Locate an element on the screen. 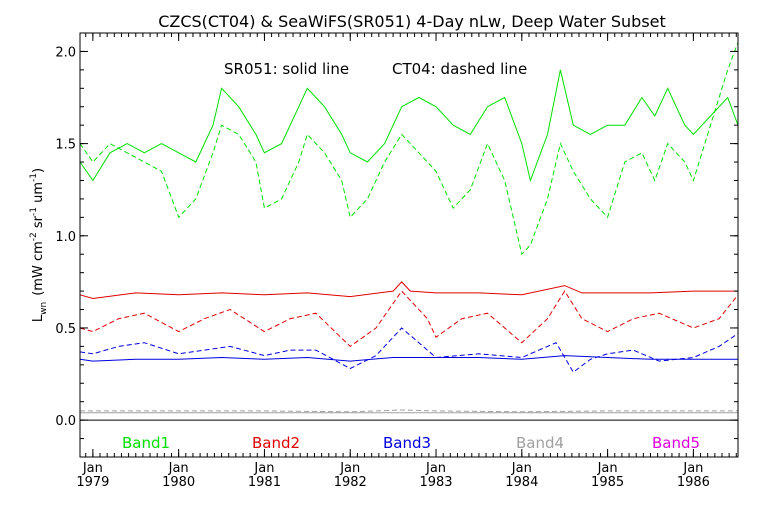 The width and height of the screenshot is (768, 512). y-tick-label: 1.5 is located at coordinates (65, 145).